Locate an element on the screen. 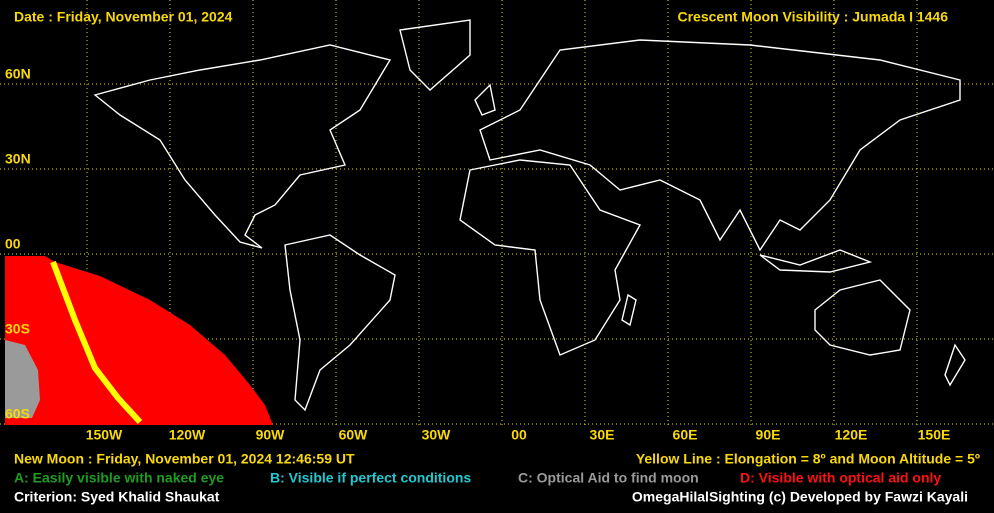 This screenshot has height=513, width=994. longitude-label: 30E is located at coordinates (602, 435).